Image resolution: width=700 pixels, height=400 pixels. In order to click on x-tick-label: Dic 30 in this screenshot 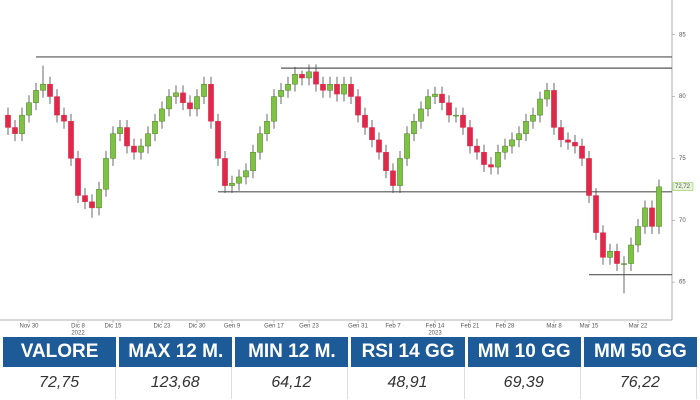, I will do `click(197, 327)`.